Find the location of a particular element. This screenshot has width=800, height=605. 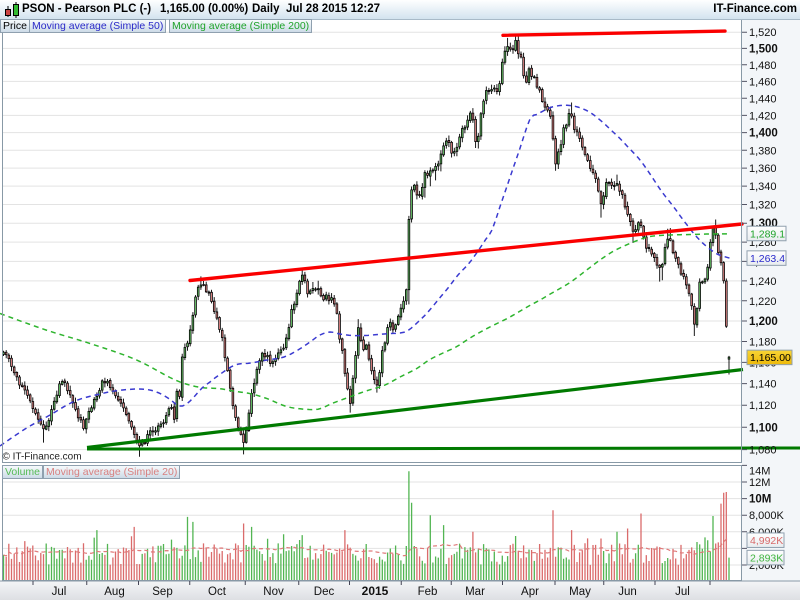

svg-text: 1,263.4 is located at coordinates (767, 259).